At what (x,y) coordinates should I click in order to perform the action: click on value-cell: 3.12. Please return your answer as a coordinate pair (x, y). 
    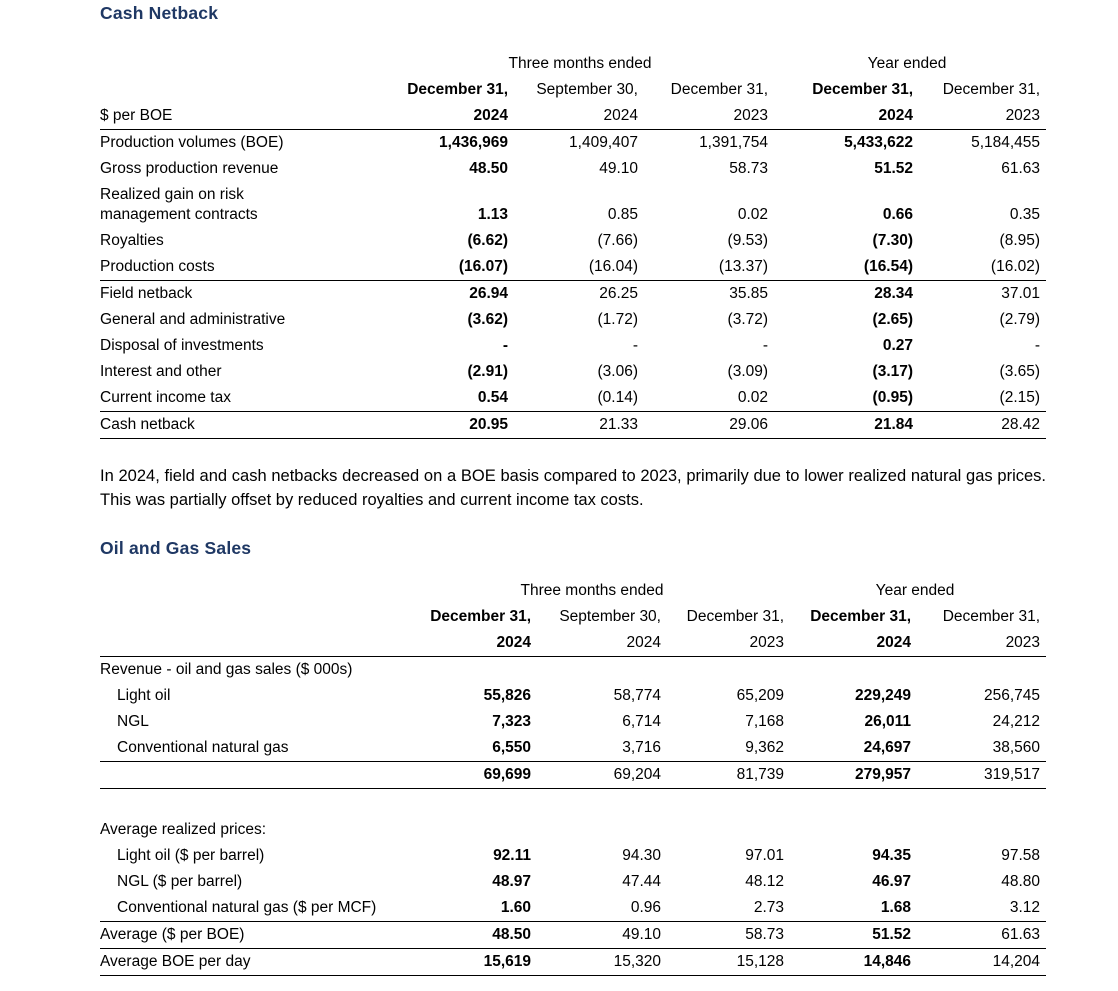
    Looking at the image, I should click on (982, 908).